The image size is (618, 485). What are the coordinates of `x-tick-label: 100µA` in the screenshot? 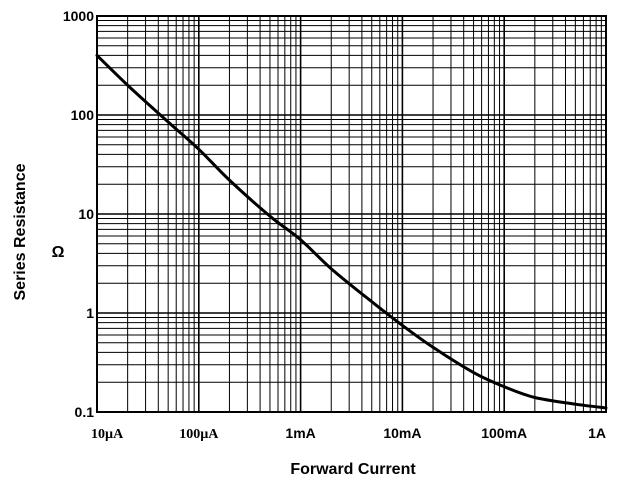 It's located at (199, 434).